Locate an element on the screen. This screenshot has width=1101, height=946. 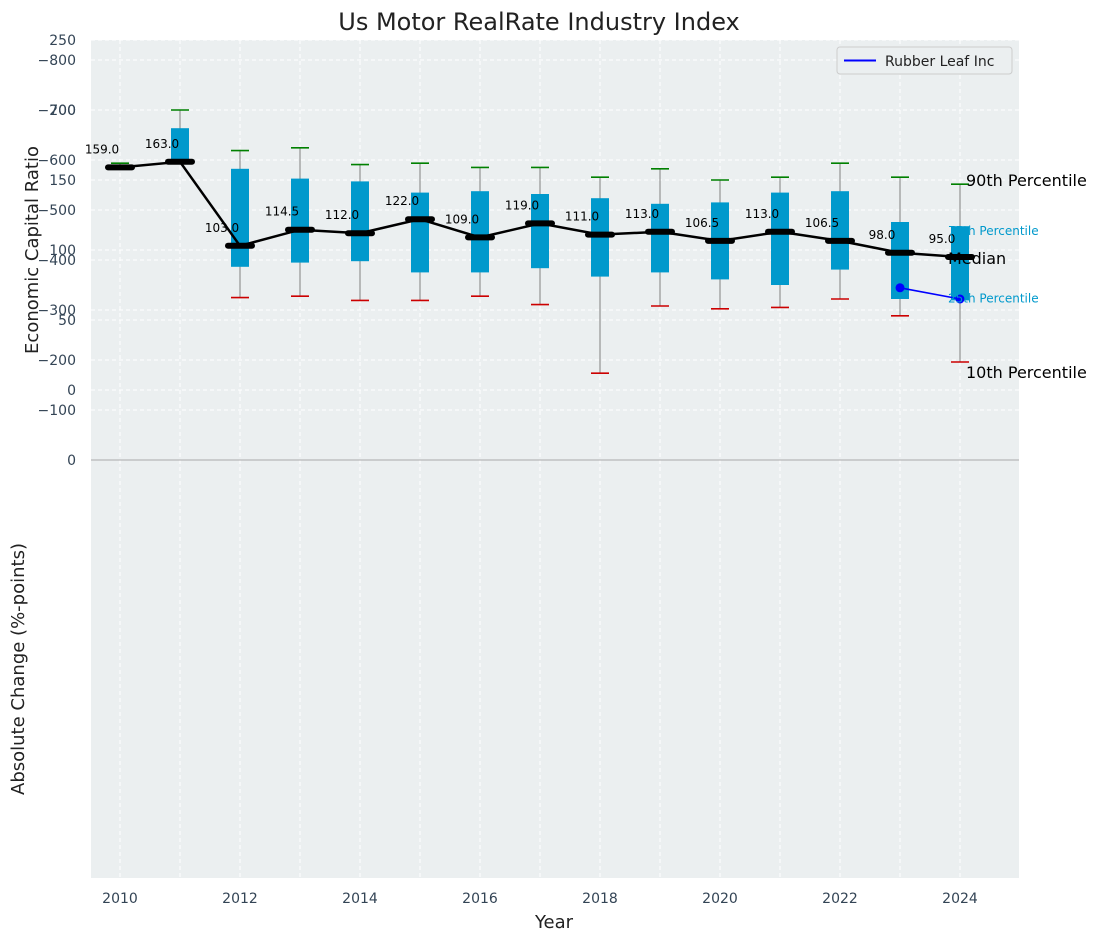
p75-annotation: 75th Percentile is located at coordinates (993, 231).